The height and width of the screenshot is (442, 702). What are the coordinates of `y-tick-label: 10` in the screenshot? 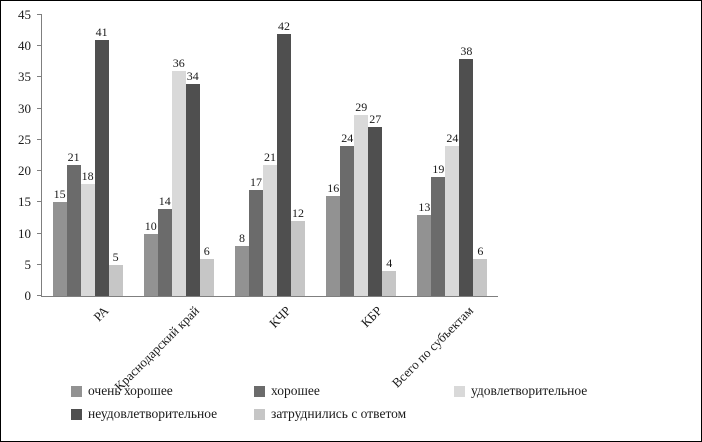 It's located at (24, 233).